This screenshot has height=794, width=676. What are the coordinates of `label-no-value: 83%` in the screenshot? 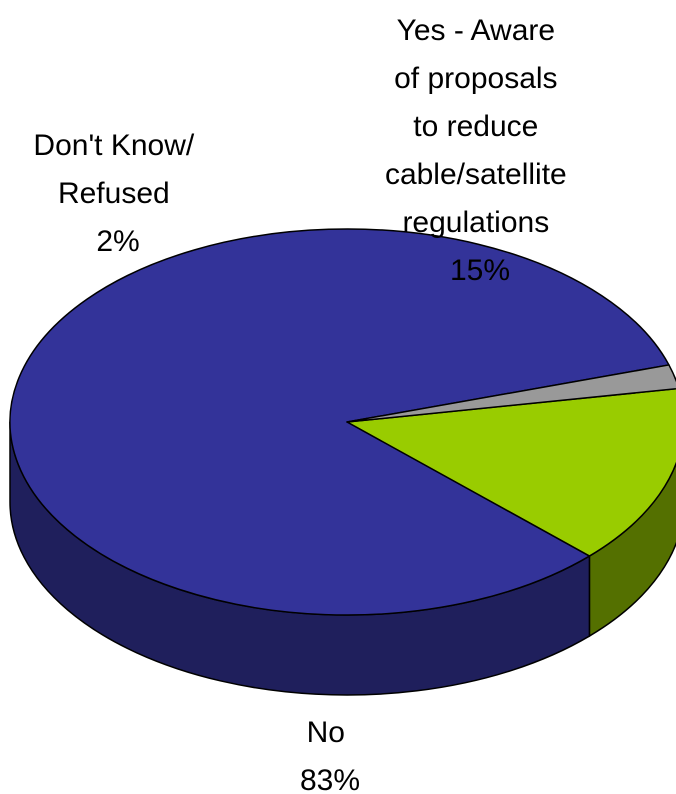 It's located at (330, 779).